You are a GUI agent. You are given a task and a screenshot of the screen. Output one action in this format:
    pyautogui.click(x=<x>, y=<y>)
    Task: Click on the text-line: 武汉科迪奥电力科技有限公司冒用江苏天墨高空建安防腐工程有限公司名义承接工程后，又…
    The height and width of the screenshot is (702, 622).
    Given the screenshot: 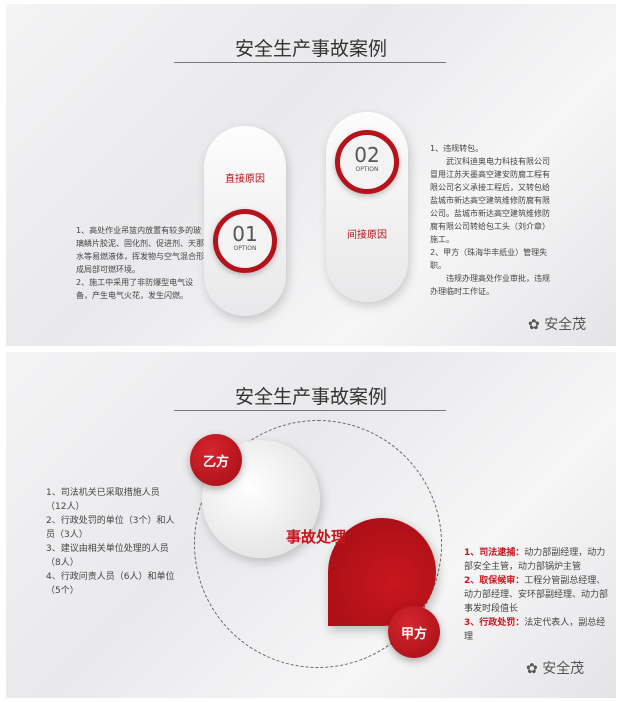 What is the action you would take?
    pyautogui.click(x=490, y=200)
    